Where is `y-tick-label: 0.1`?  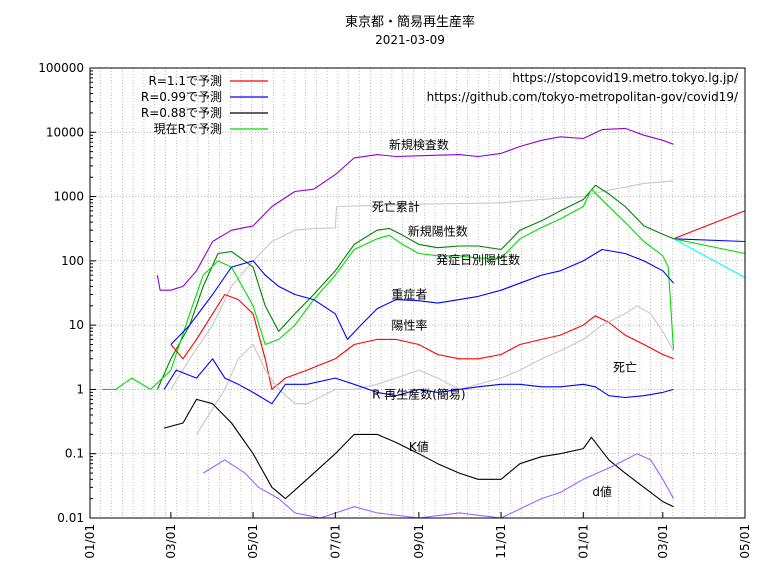 y-tick-label: 0.1 is located at coordinates (74, 454).